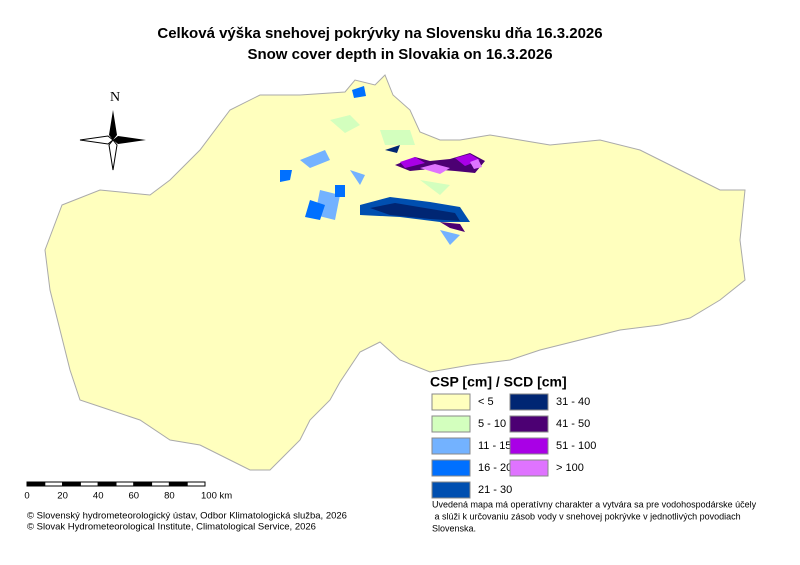 This screenshot has height=565, width=800. I want to click on scale-label: 60, so click(134, 496).